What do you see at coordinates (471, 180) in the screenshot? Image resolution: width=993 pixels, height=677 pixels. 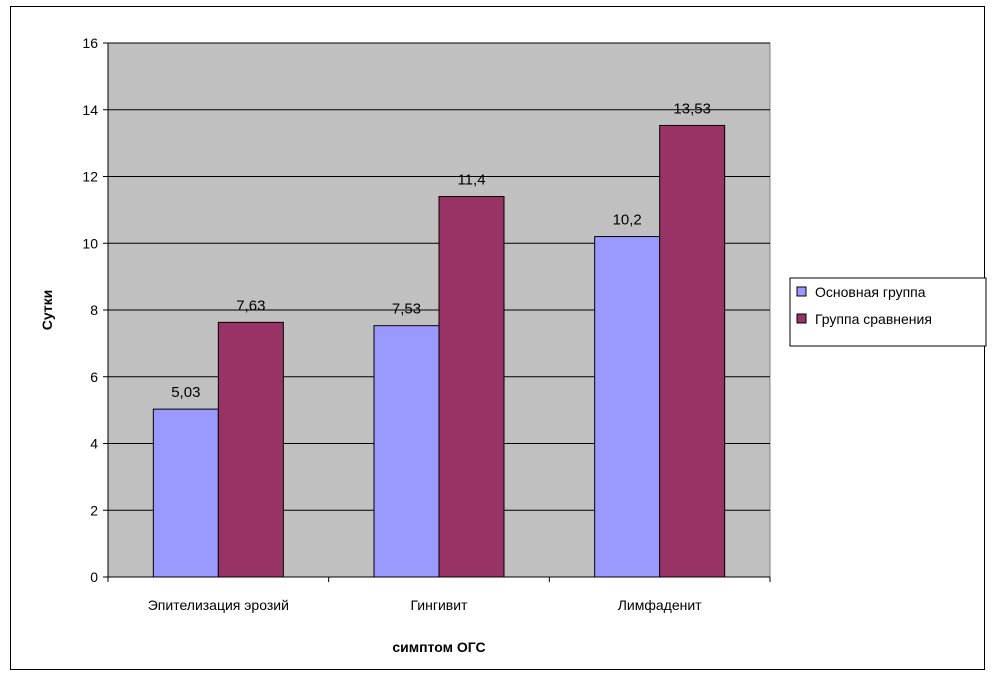 I see `data-label: 11,4` at bounding box center [471, 180].